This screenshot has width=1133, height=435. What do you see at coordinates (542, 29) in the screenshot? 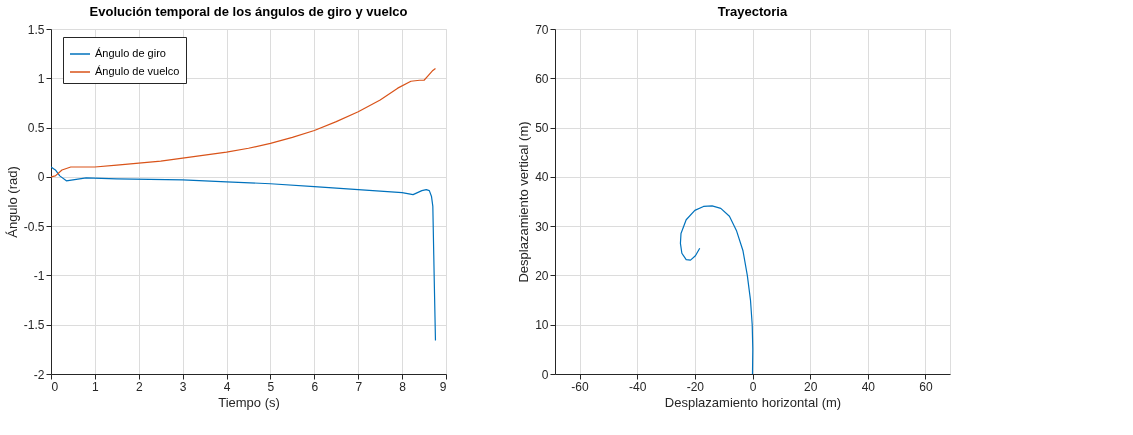
I see `y-tick-label: 70` at bounding box center [542, 29].